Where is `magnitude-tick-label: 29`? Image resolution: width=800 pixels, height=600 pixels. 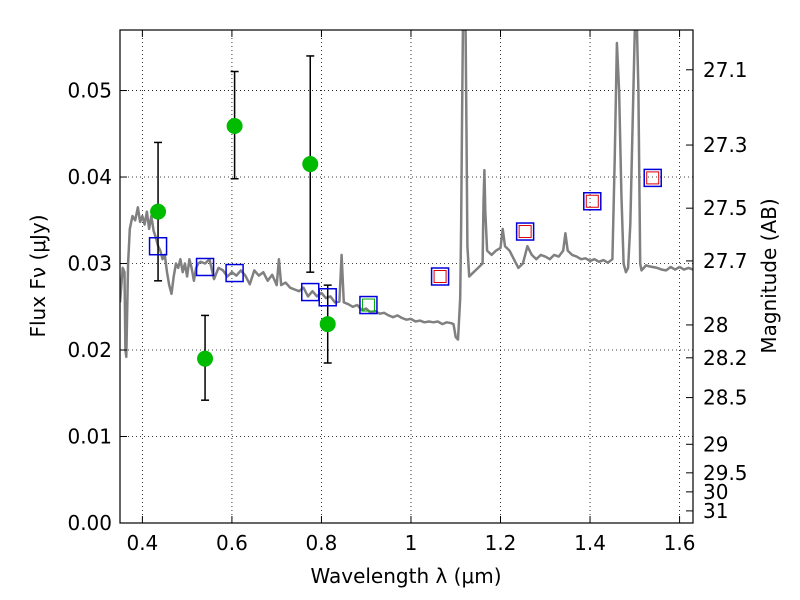 magnitude-tick-label: 29 is located at coordinates (715, 444).